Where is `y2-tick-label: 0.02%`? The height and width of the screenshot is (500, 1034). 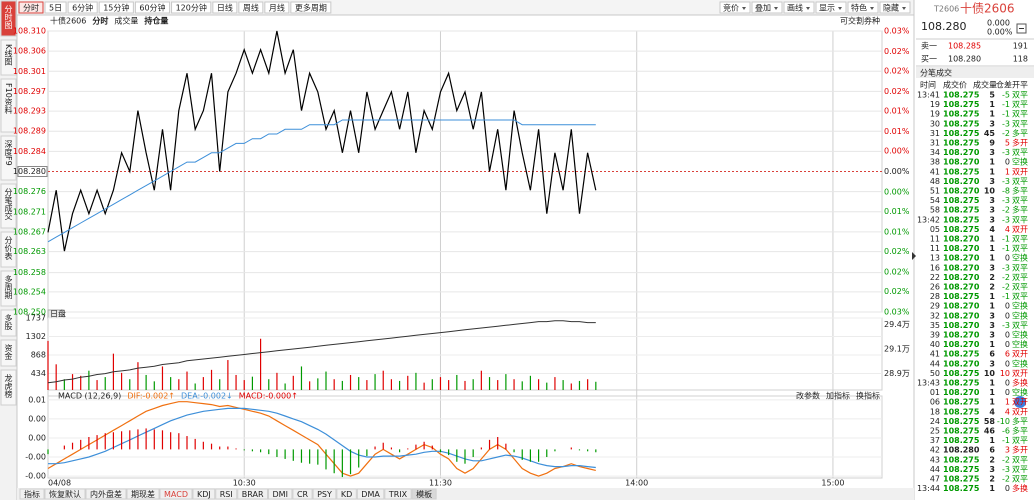 y2-tick-label: 0.02% is located at coordinates (897, 251).